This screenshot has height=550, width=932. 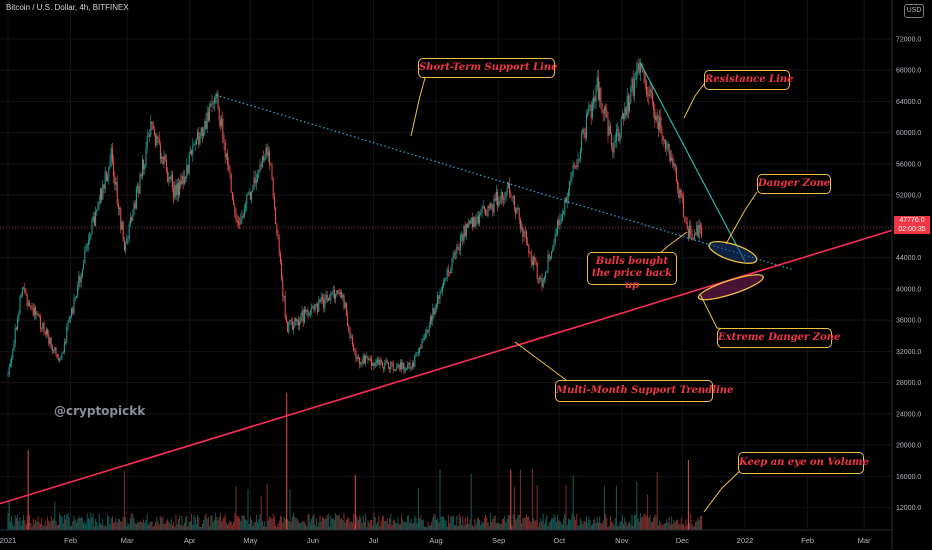 I want to click on price-tick-label: 64000.0, so click(x=908, y=102).